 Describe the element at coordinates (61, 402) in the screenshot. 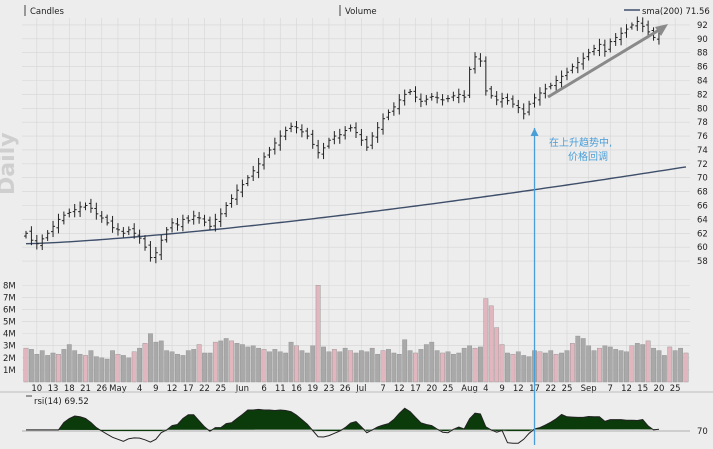

I see `legend-rsi: rsi(14) 69.52` at that location.